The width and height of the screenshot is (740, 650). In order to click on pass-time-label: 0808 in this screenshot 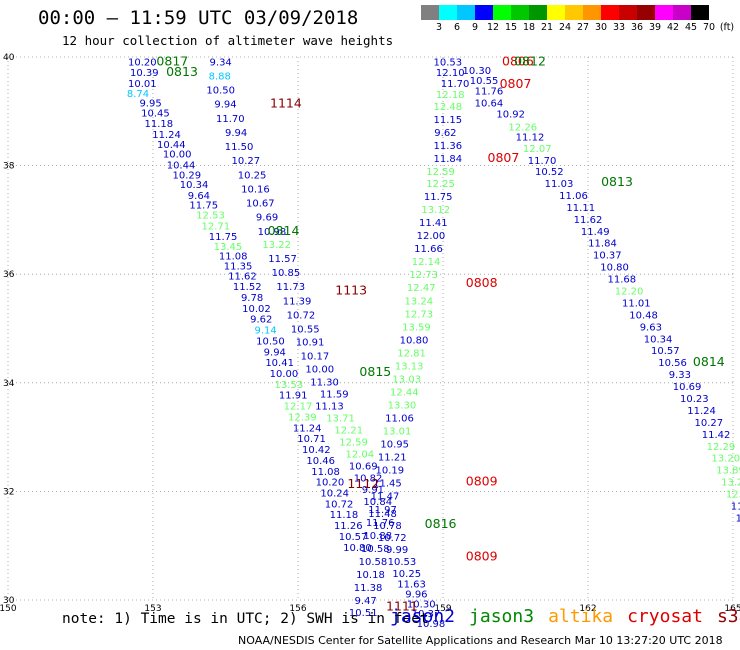, I will do `click(482, 282)`.